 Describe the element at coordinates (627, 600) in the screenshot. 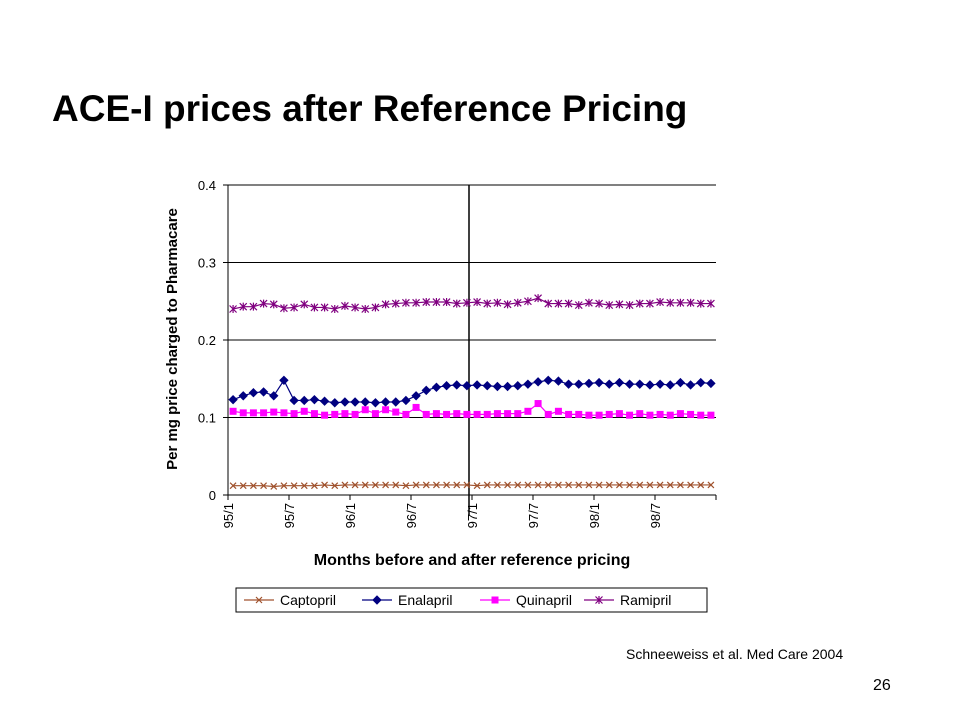

I see `legend-item-ramipril: Ramipril` at that location.